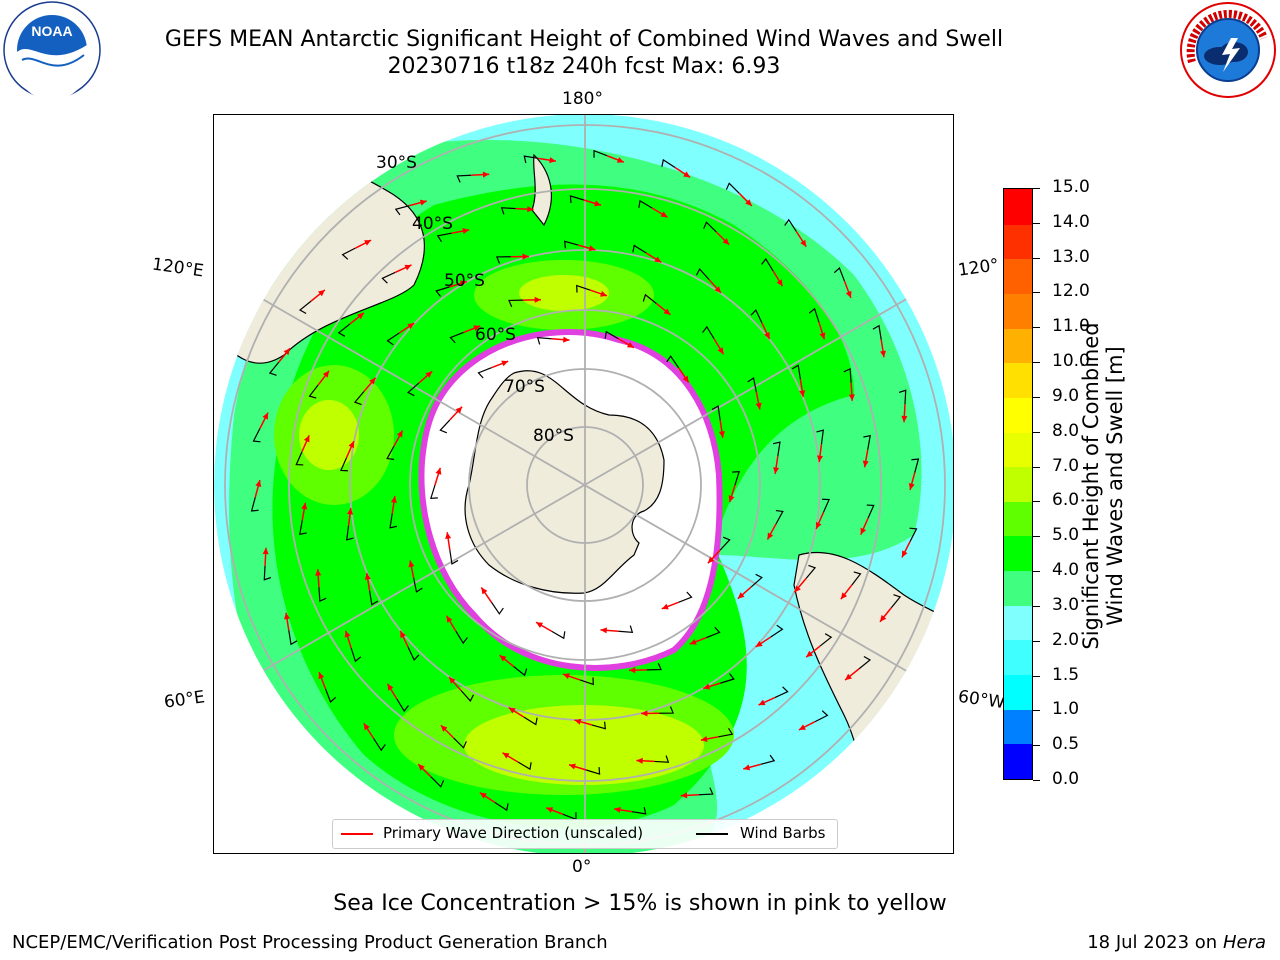 The height and width of the screenshot is (960, 1280). What do you see at coordinates (1066, 535) in the screenshot?
I see `colorbar-tick-label: 5.0` at bounding box center [1066, 535].